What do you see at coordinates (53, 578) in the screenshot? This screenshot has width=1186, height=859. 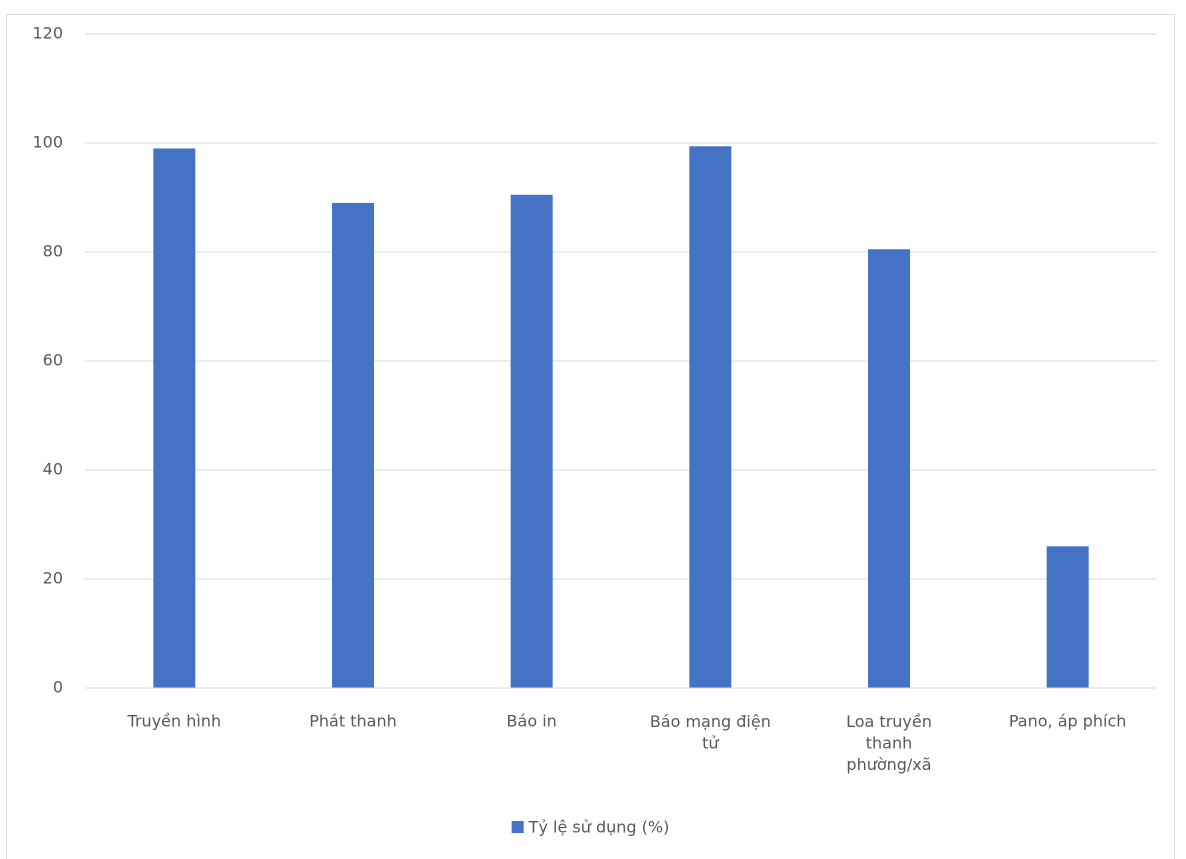 I see `y-tick-label: 20` at bounding box center [53, 578].